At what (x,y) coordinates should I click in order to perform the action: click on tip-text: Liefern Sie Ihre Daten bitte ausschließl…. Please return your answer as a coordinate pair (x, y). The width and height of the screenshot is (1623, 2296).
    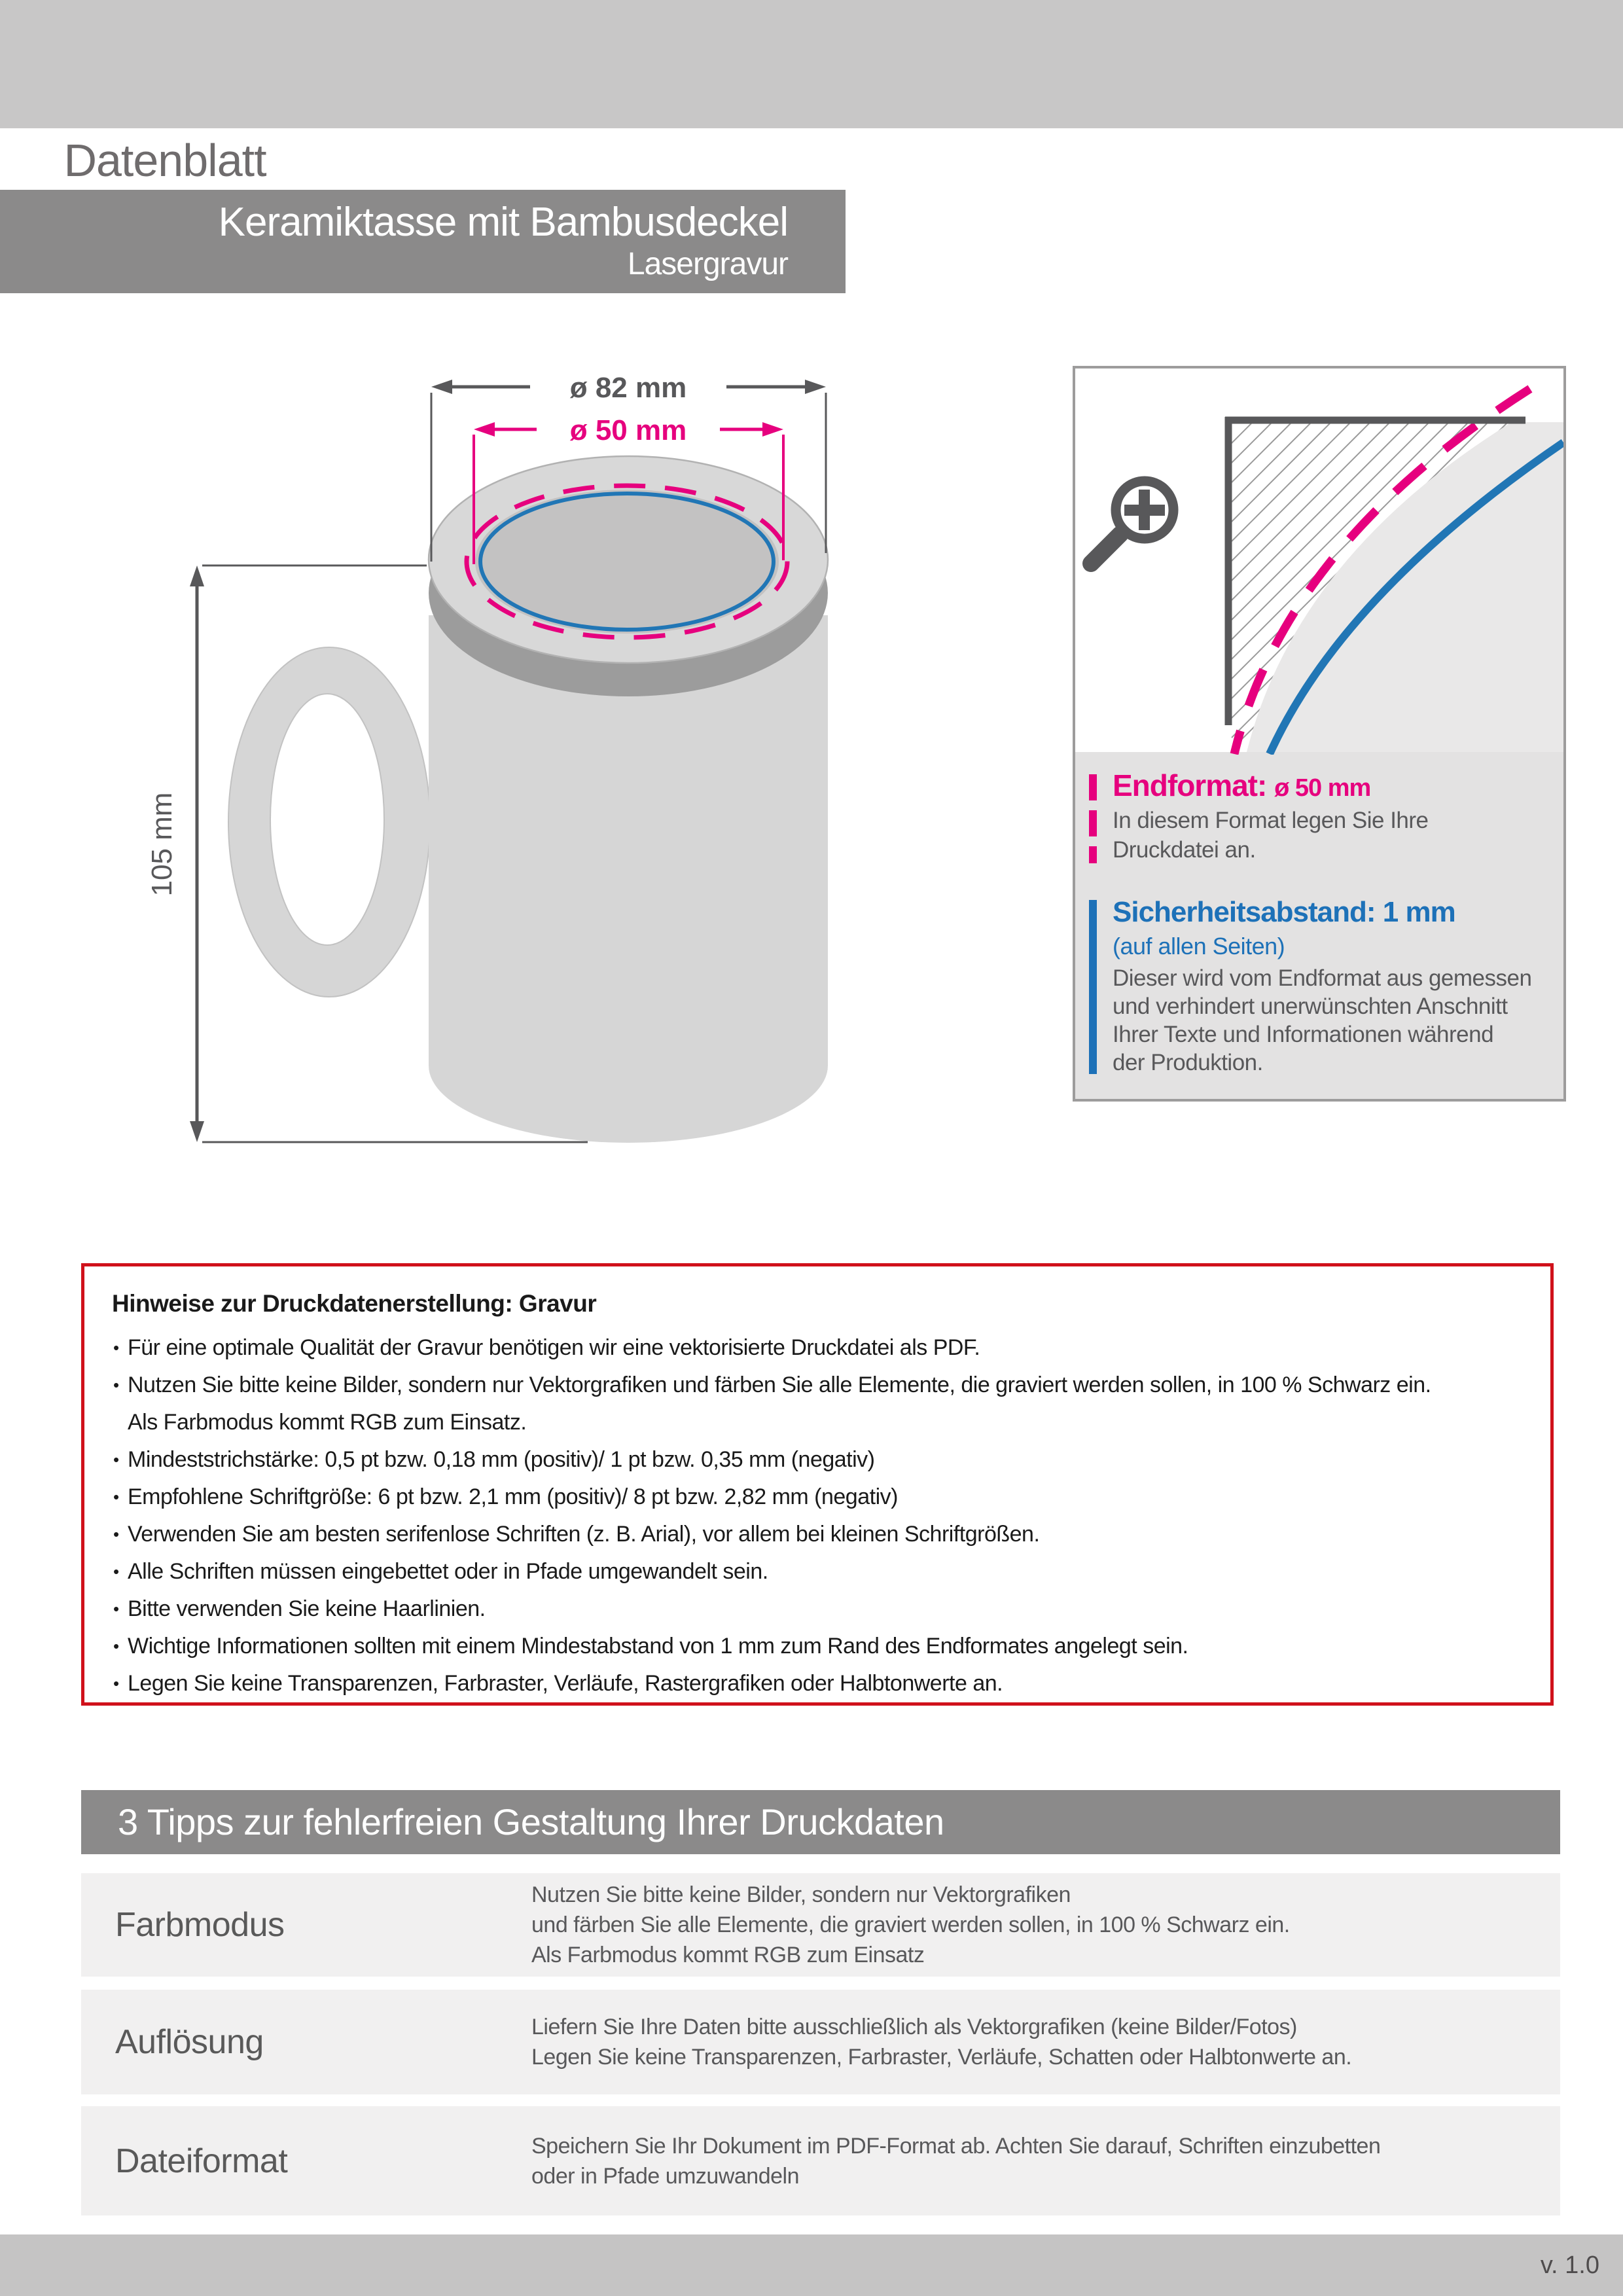
    Looking at the image, I should click on (942, 2042).